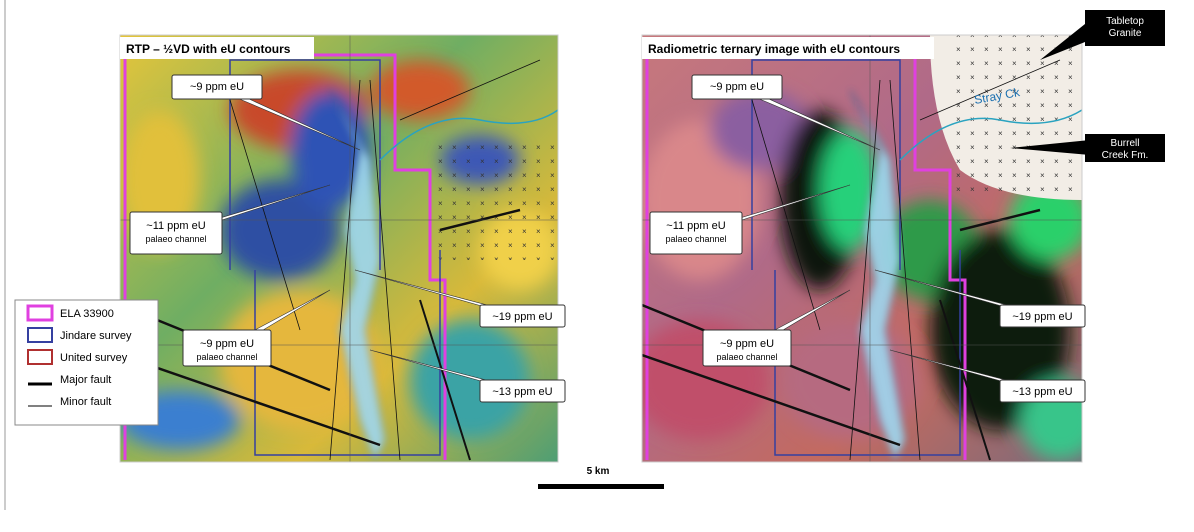 This screenshot has width=1194, height=532. Describe the element at coordinates (1125, 143) in the screenshot. I see `label-line: Burrell` at that location.